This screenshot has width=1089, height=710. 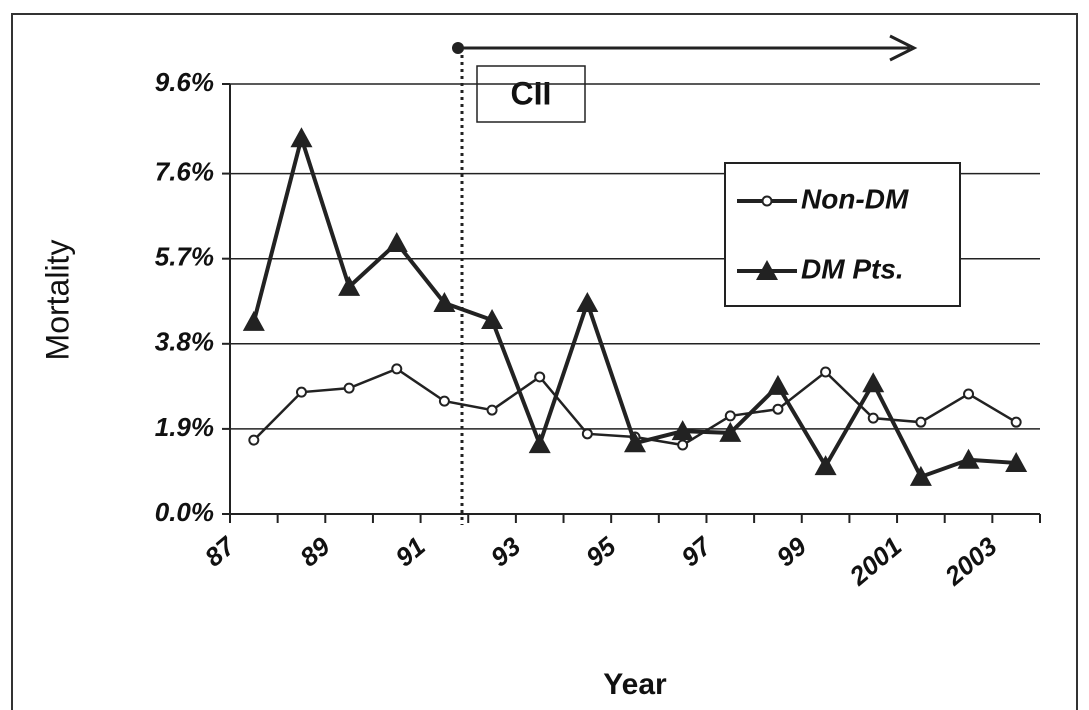 I want to click on x-tick-label: 2001, so click(x=875, y=561).